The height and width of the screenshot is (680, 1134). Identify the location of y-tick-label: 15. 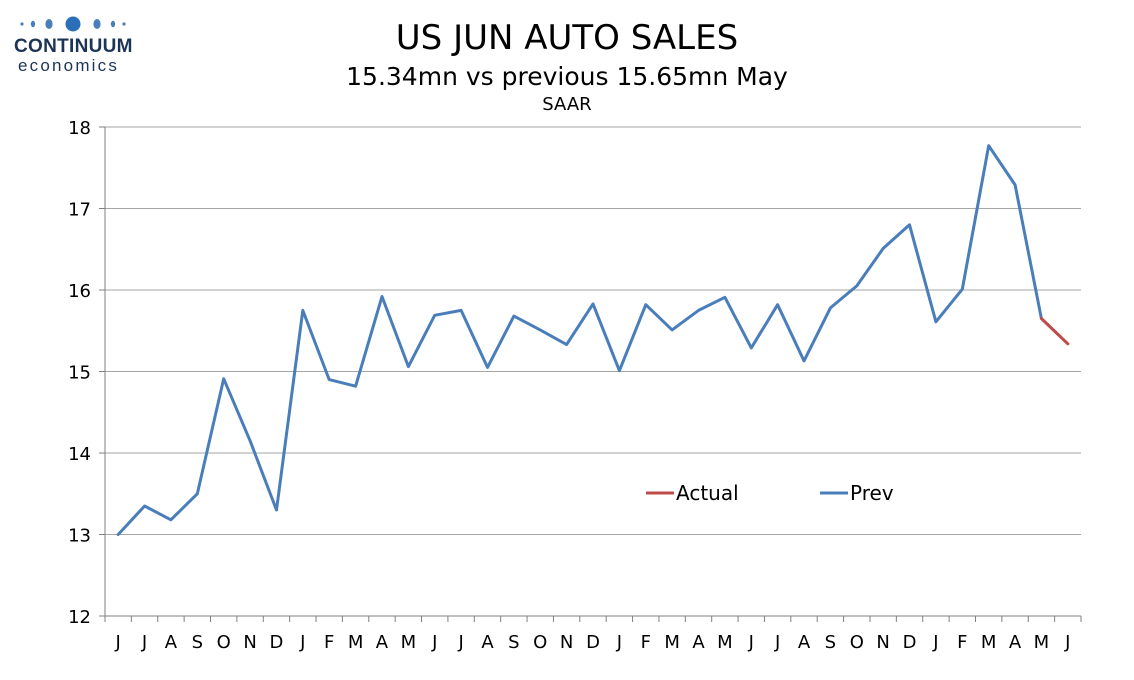
(79, 373).